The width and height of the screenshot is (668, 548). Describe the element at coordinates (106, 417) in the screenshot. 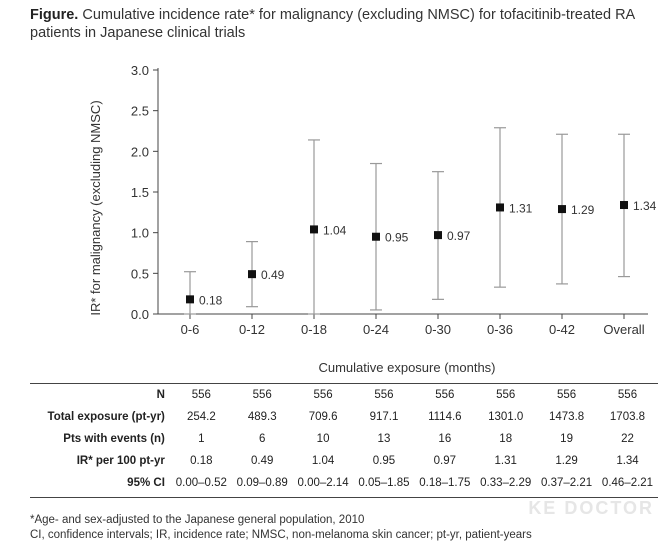

I see `row-label: Total exposure (pt-yr)` at that location.